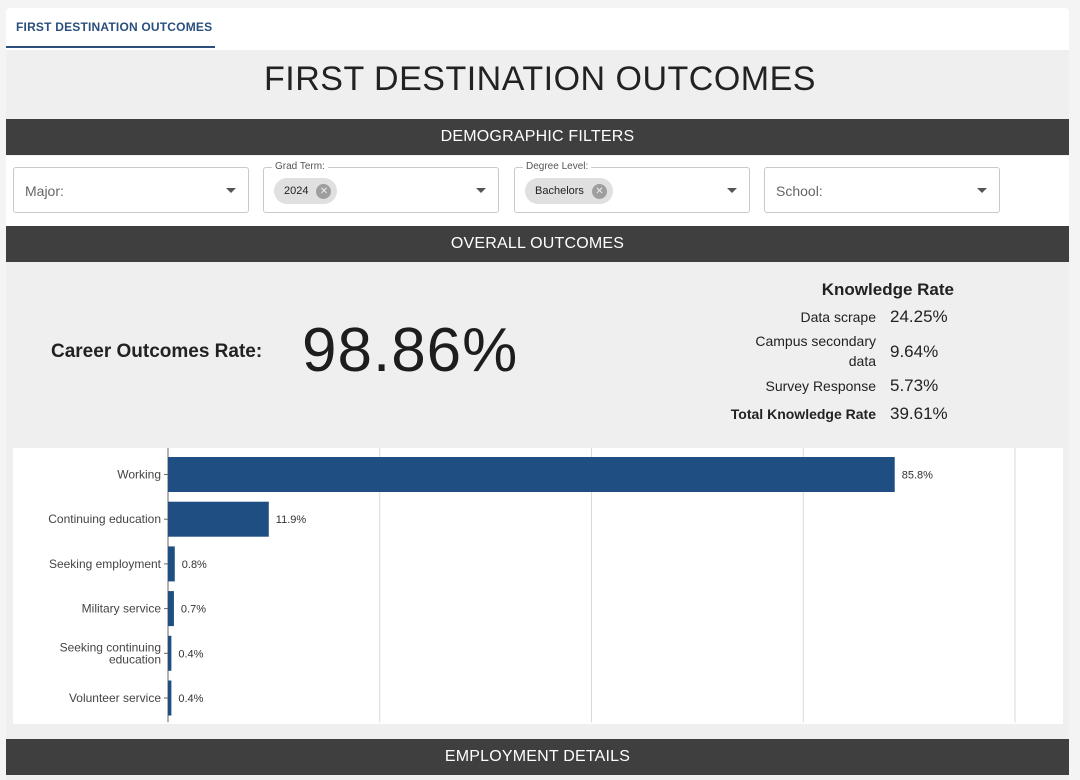 This screenshot has height=780, width=1080. What do you see at coordinates (799, 191) in the screenshot?
I see `school-placeholder: School:` at bounding box center [799, 191].